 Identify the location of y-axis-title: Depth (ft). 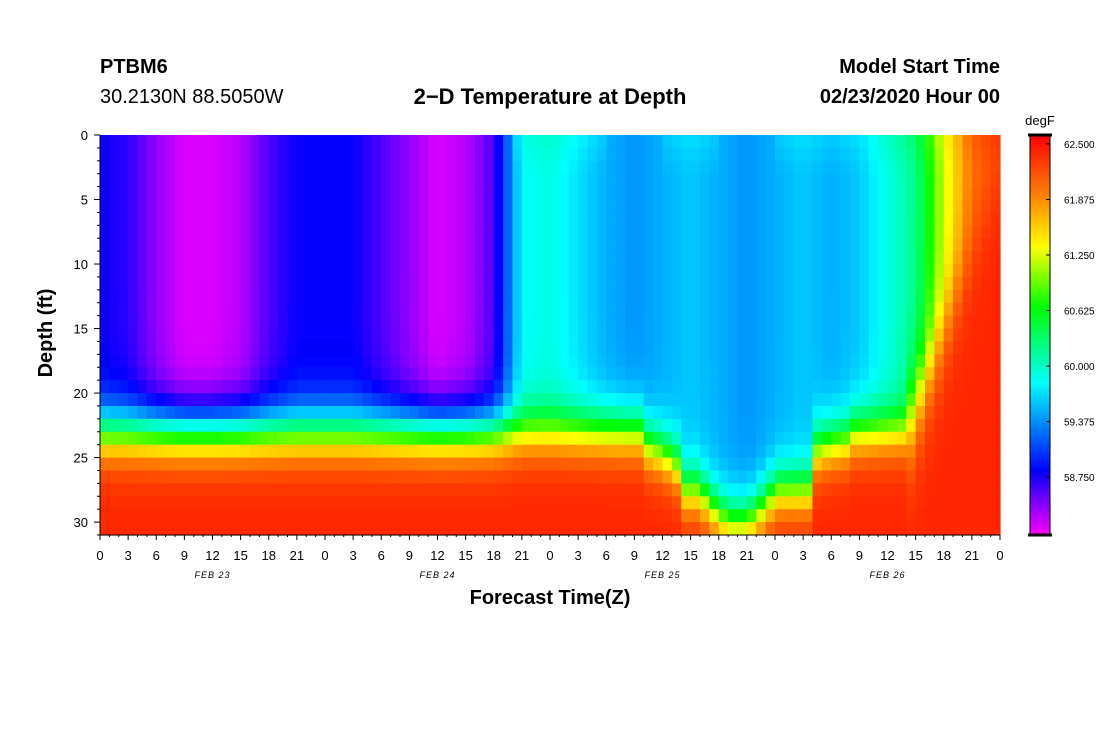
(46, 333).